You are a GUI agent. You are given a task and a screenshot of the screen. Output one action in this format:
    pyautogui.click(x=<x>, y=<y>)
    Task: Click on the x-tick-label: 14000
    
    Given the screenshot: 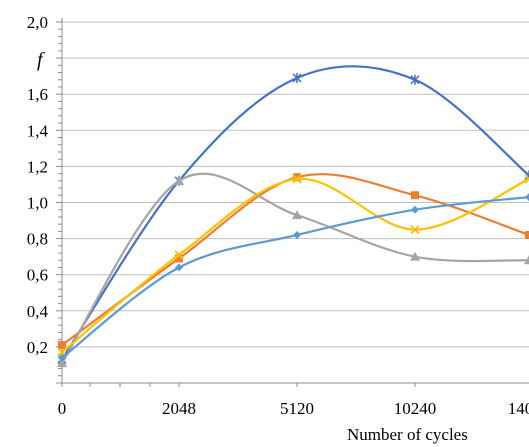 What is the action you would take?
    pyautogui.click(x=518, y=408)
    